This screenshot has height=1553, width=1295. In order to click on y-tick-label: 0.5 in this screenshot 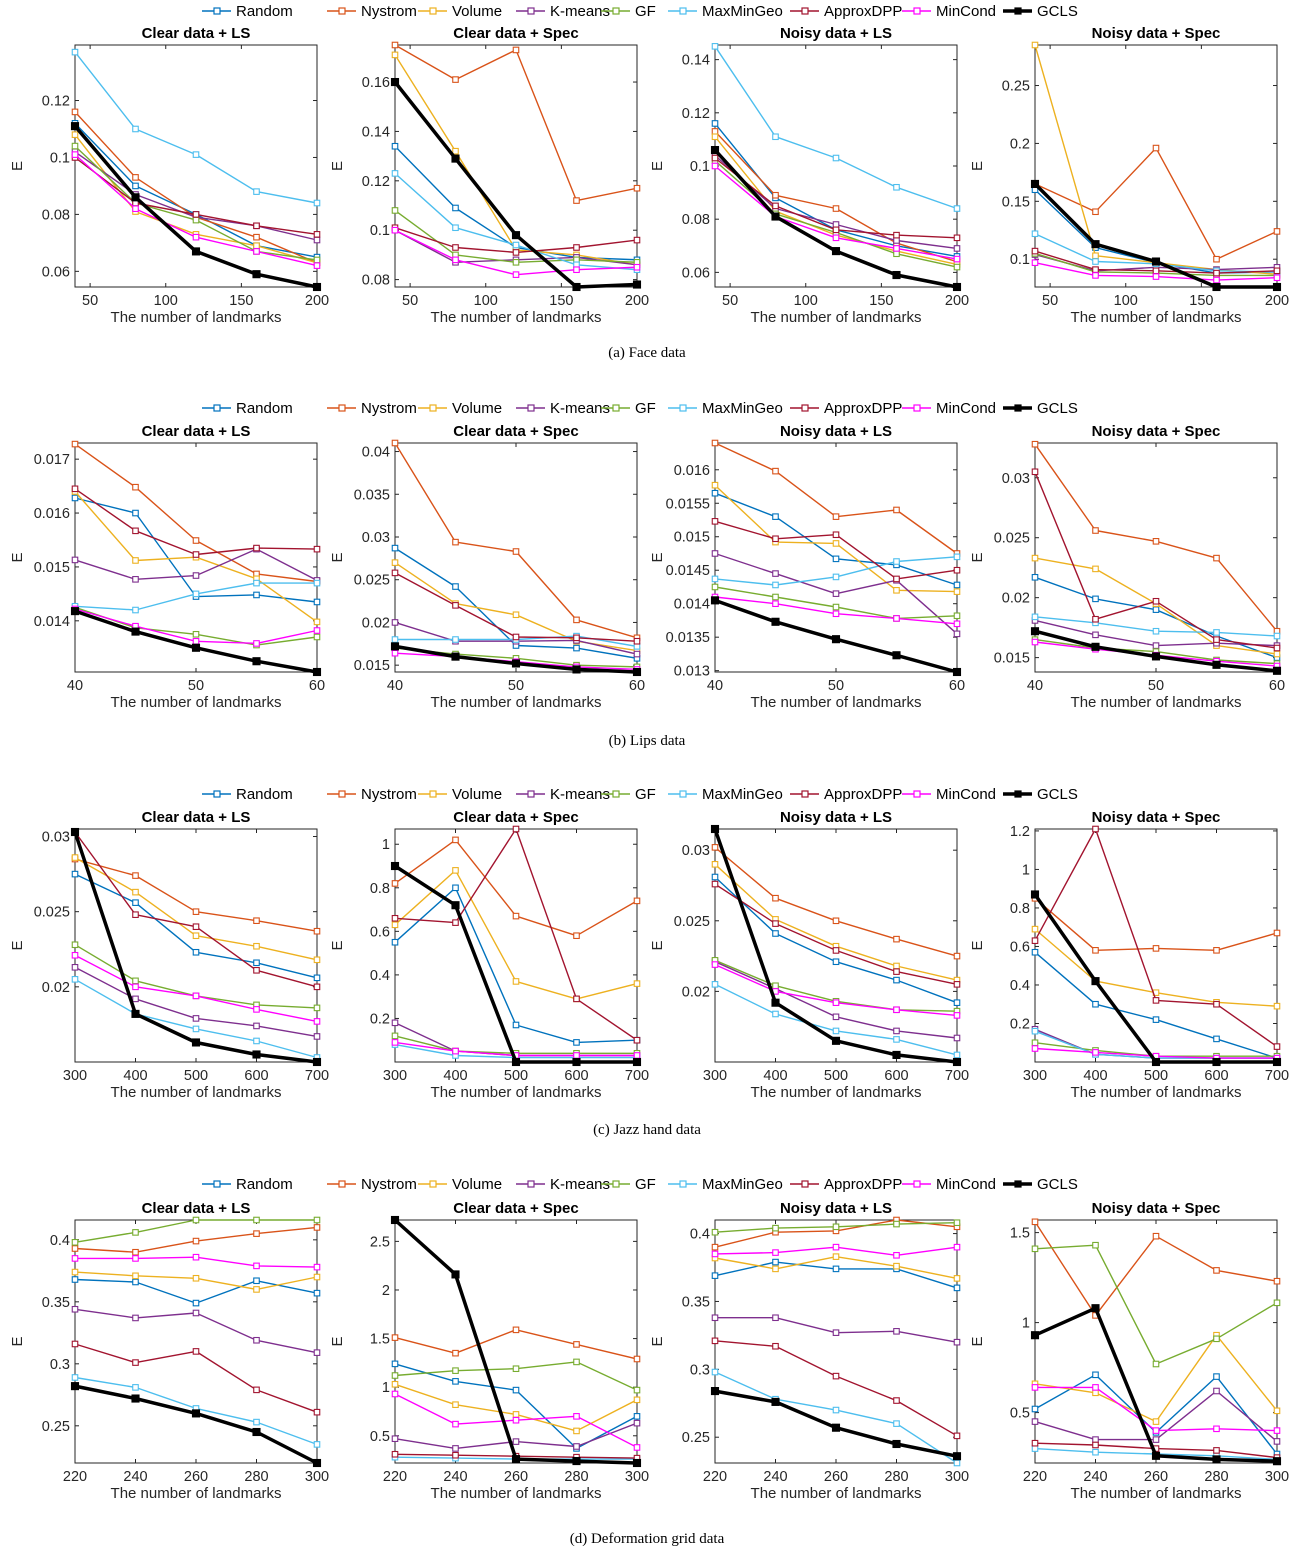, I will do `click(1020, 1414)`.